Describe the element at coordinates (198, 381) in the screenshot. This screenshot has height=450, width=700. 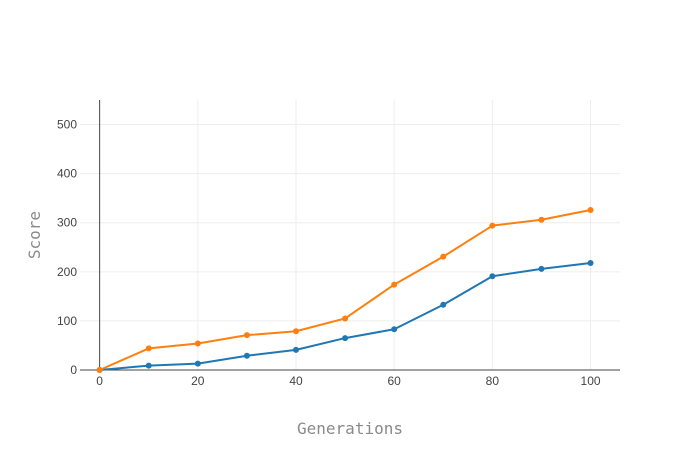
I see `x-tick-label: 20` at that location.